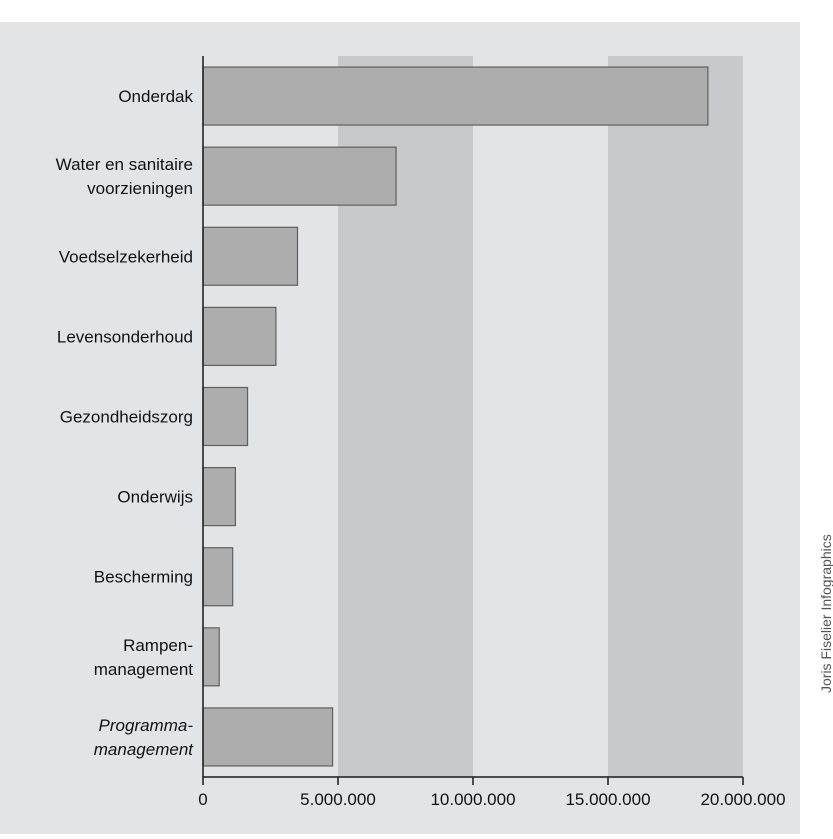  What do you see at coordinates (338, 799) in the screenshot?
I see `x-tick-label-2: 5.000.000` at bounding box center [338, 799].